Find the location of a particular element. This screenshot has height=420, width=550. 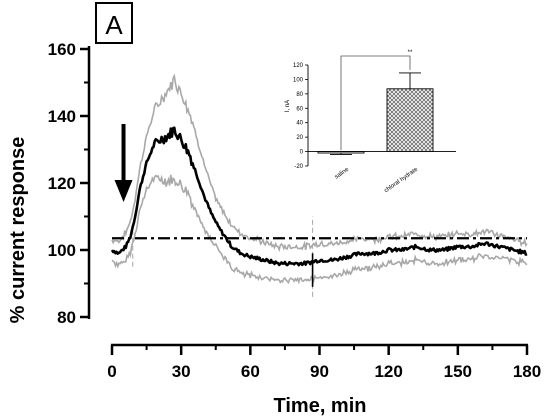

x-tick-label: 90 is located at coordinates (319, 371).